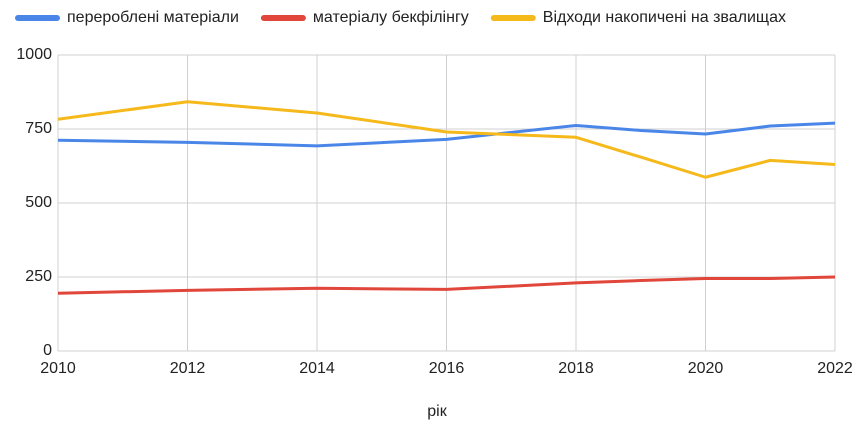 The image size is (856, 421). I want to click on legend-label: матеріалу бекфілінгу, so click(391, 17).